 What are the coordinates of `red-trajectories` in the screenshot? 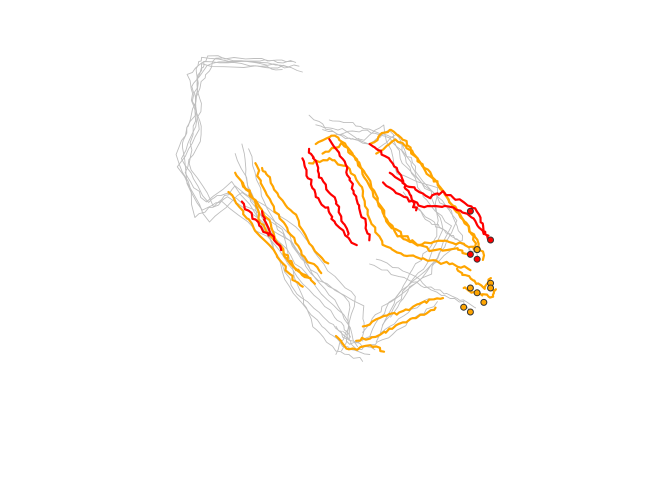 It's located at (365, 195).